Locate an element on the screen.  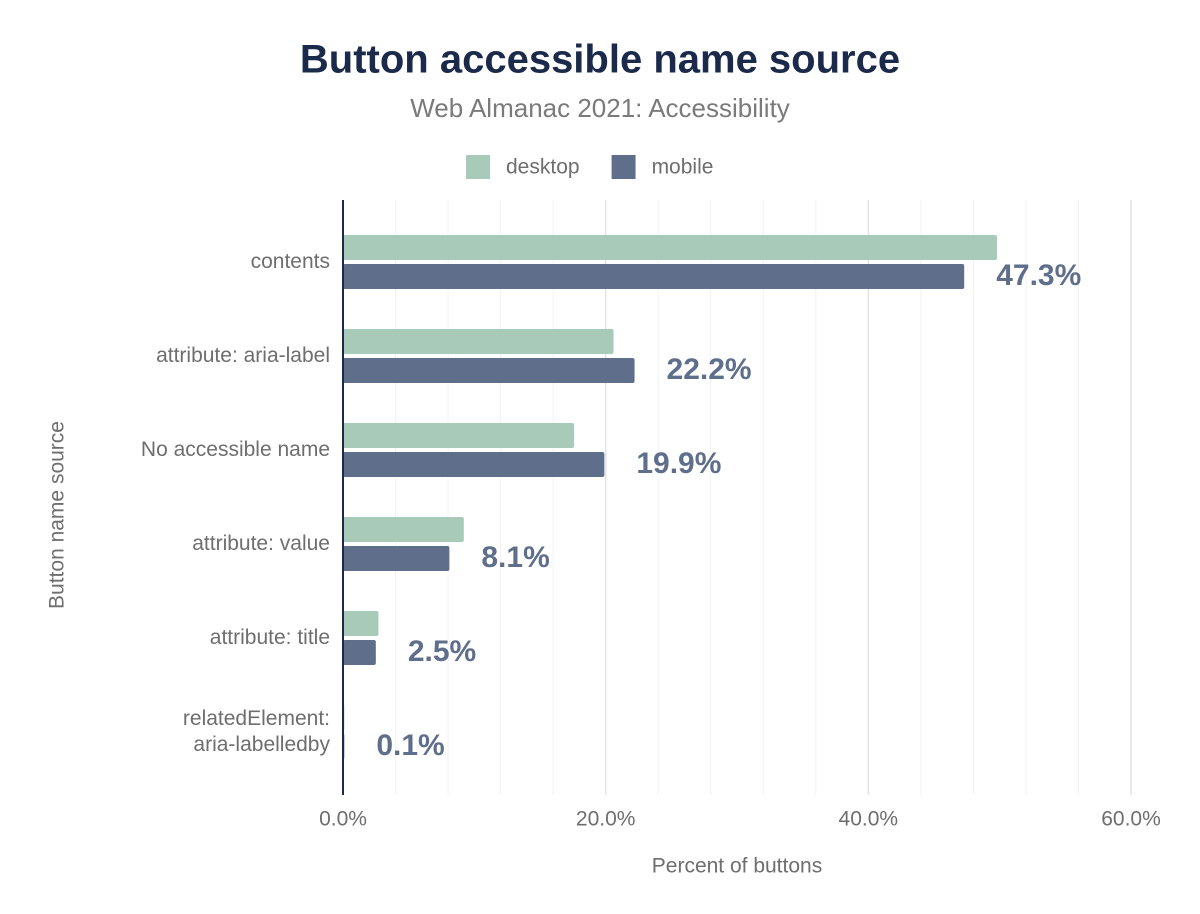
chart-title: Button accessible name source is located at coordinates (600, 60).